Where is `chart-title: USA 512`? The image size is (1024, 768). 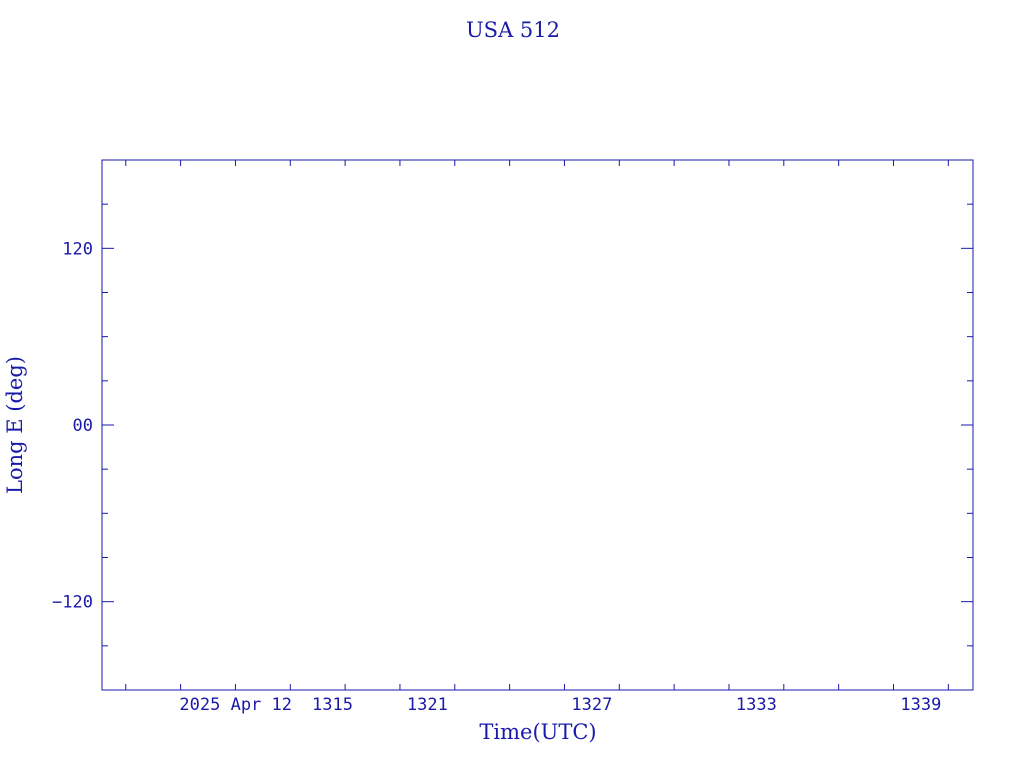
chart-title: USA 512 is located at coordinates (513, 30).